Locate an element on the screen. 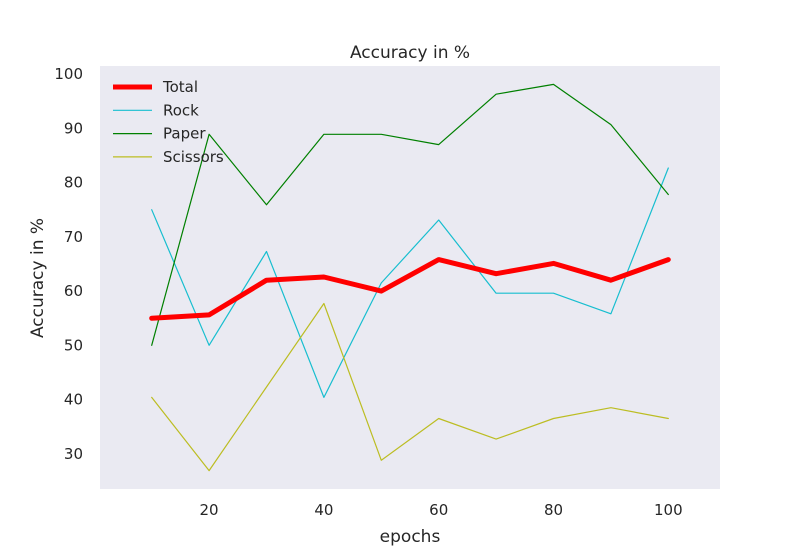 The image size is (800, 550). legend-label-rock: Rock is located at coordinates (181, 110).